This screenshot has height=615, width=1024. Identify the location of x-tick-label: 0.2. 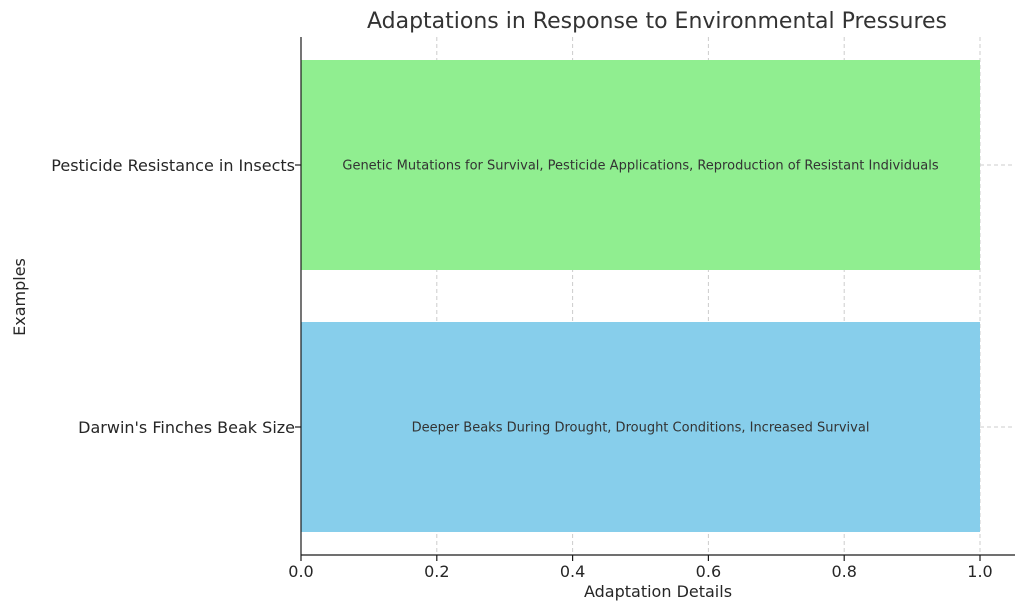
(436, 571).